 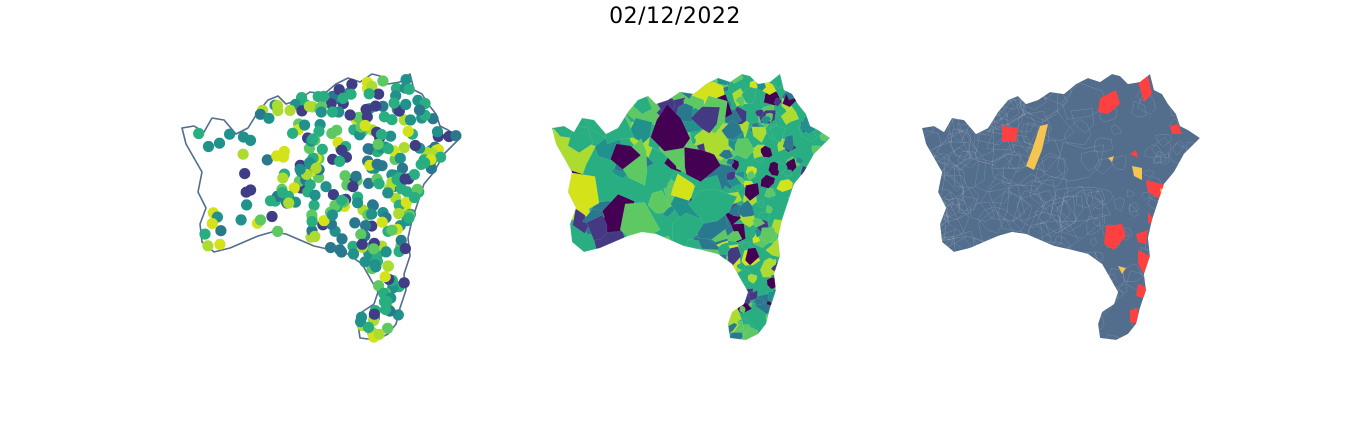 I want to click on highlight-map, so click(x=1061, y=207).